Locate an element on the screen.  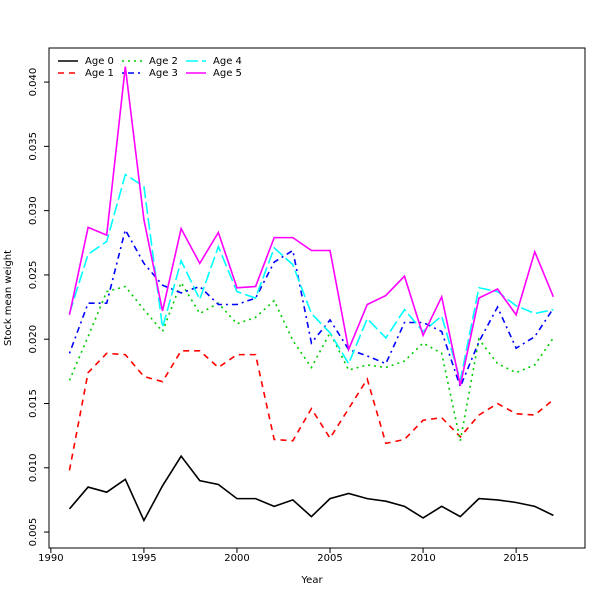
y-axis-label: Stock mean weight is located at coordinates (8, 298).